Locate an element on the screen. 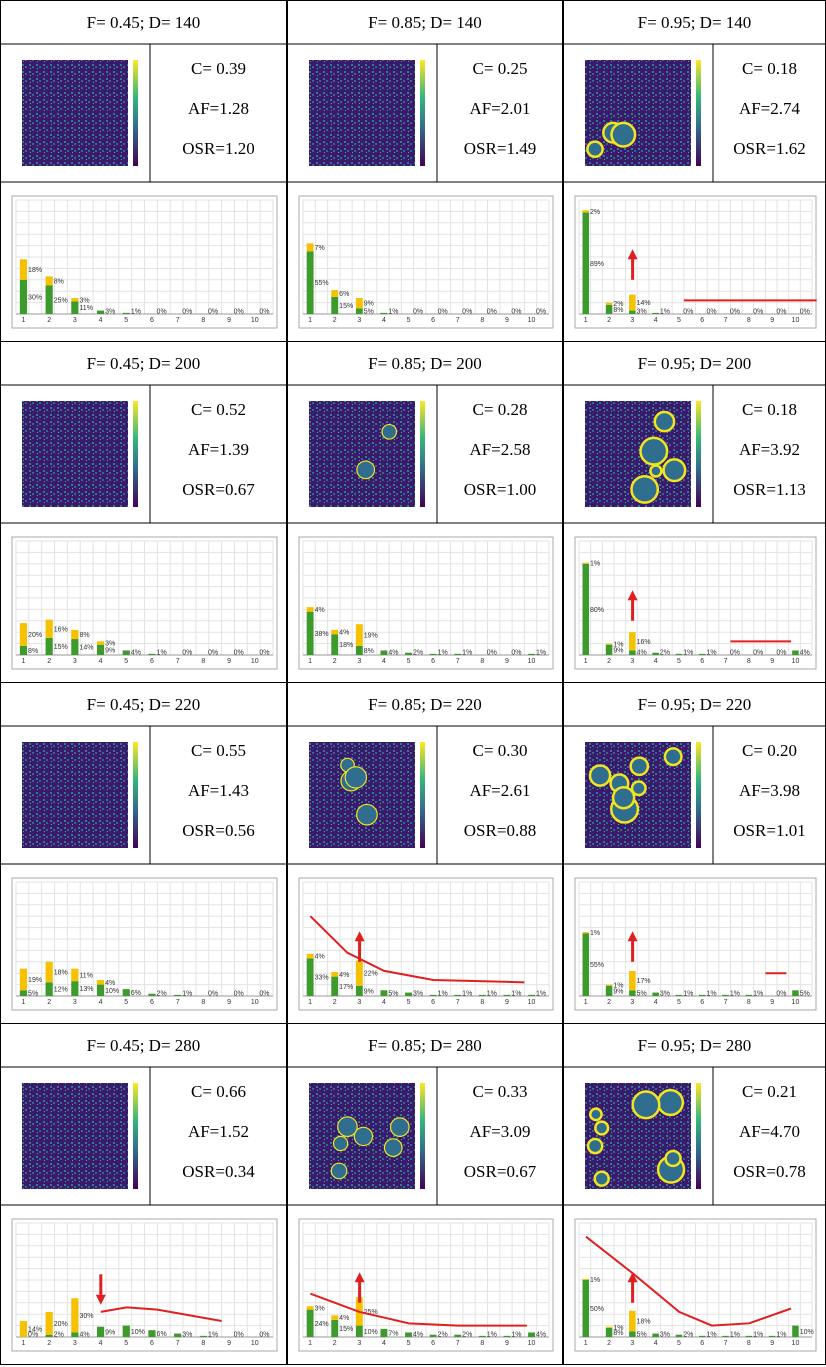 Image resolution: width=826 pixels, height=1367 pixels. metric: C= 0.21 is located at coordinates (769, 1091).